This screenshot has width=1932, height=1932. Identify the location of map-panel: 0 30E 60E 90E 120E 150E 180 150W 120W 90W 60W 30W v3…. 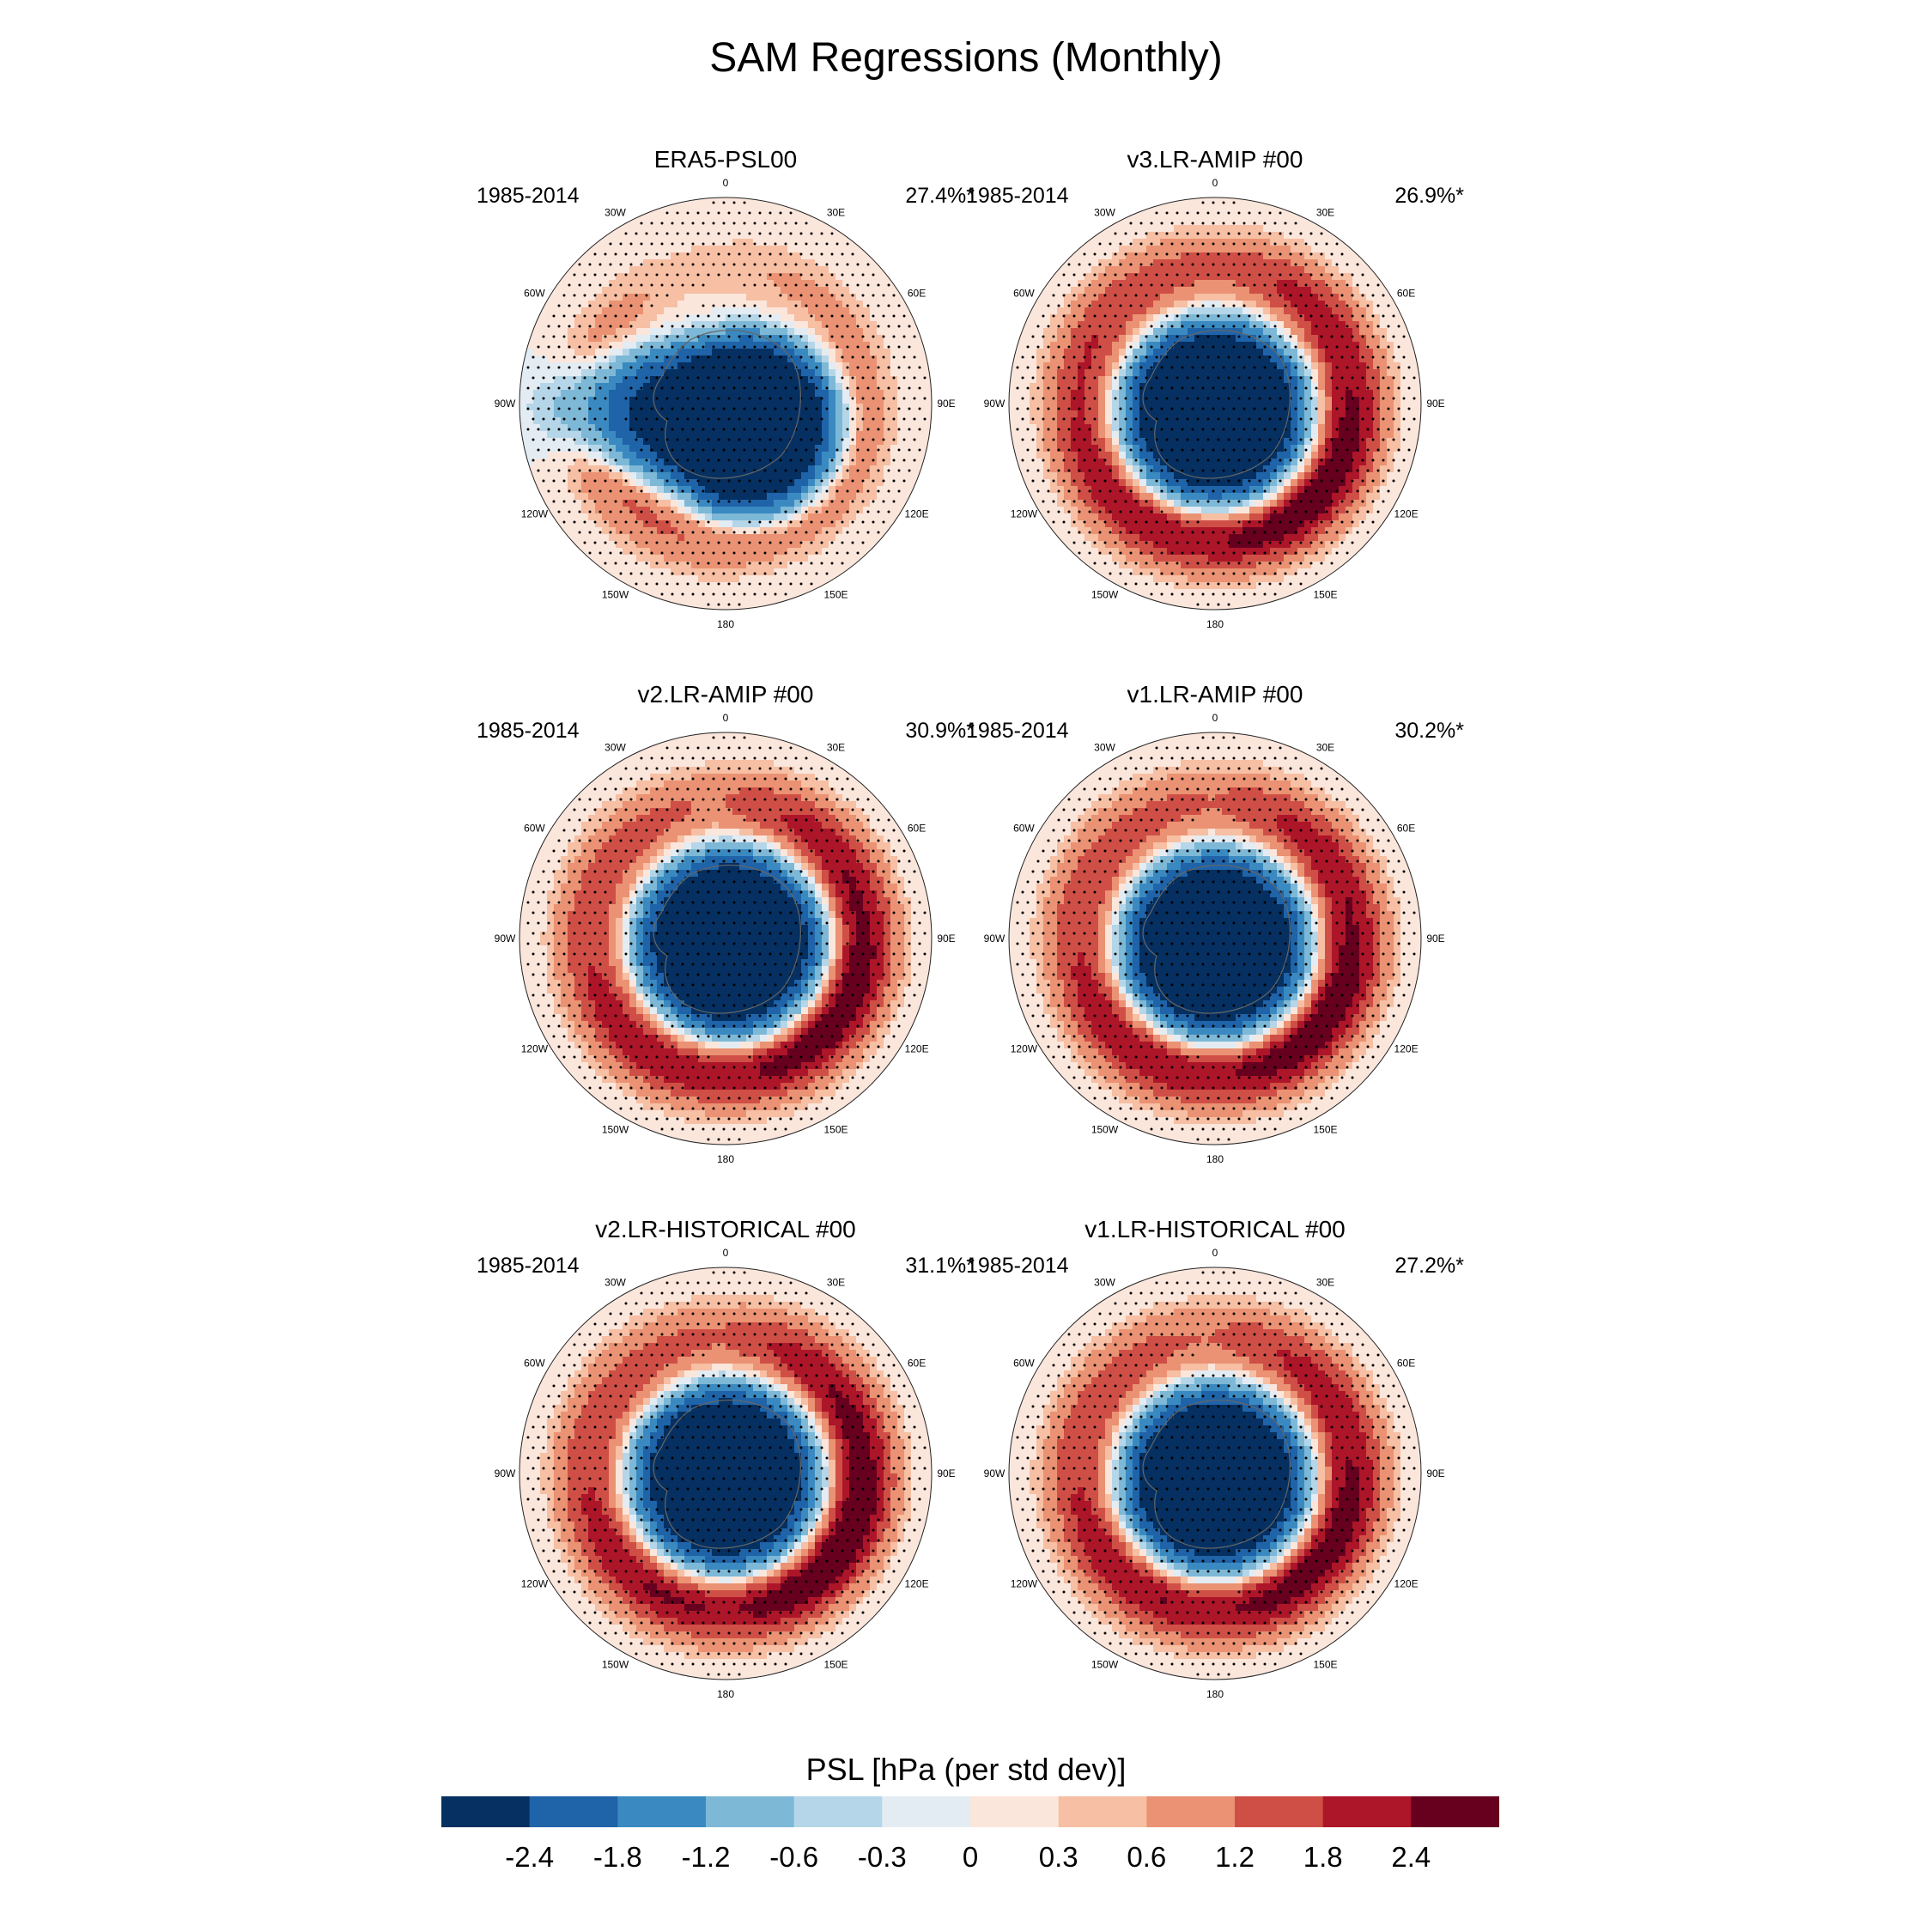
(1215, 403).